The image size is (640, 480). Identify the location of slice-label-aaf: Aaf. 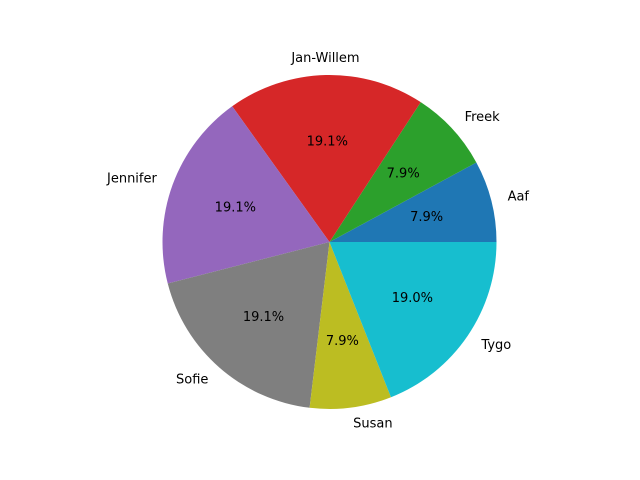
(519, 196).